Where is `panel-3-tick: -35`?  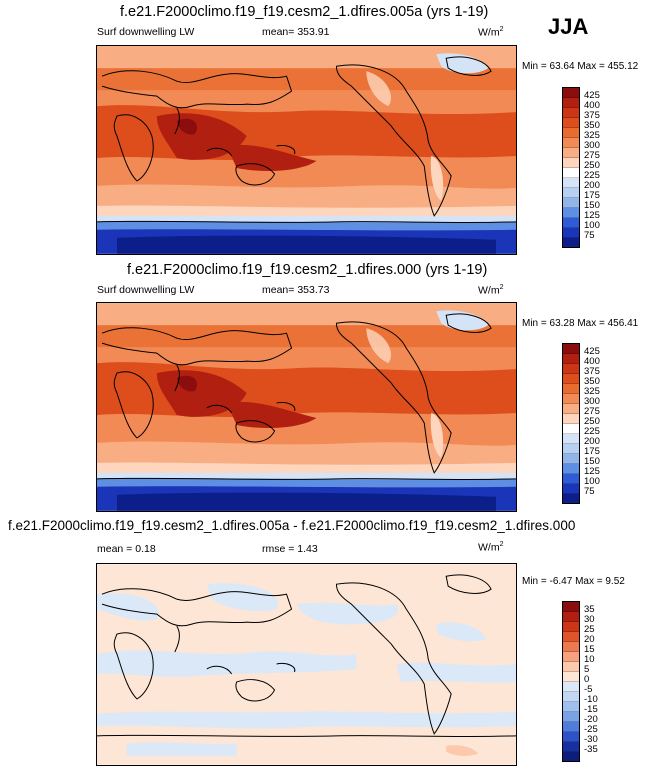
panel-3-tick: -35 is located at coordinates (591, 749).